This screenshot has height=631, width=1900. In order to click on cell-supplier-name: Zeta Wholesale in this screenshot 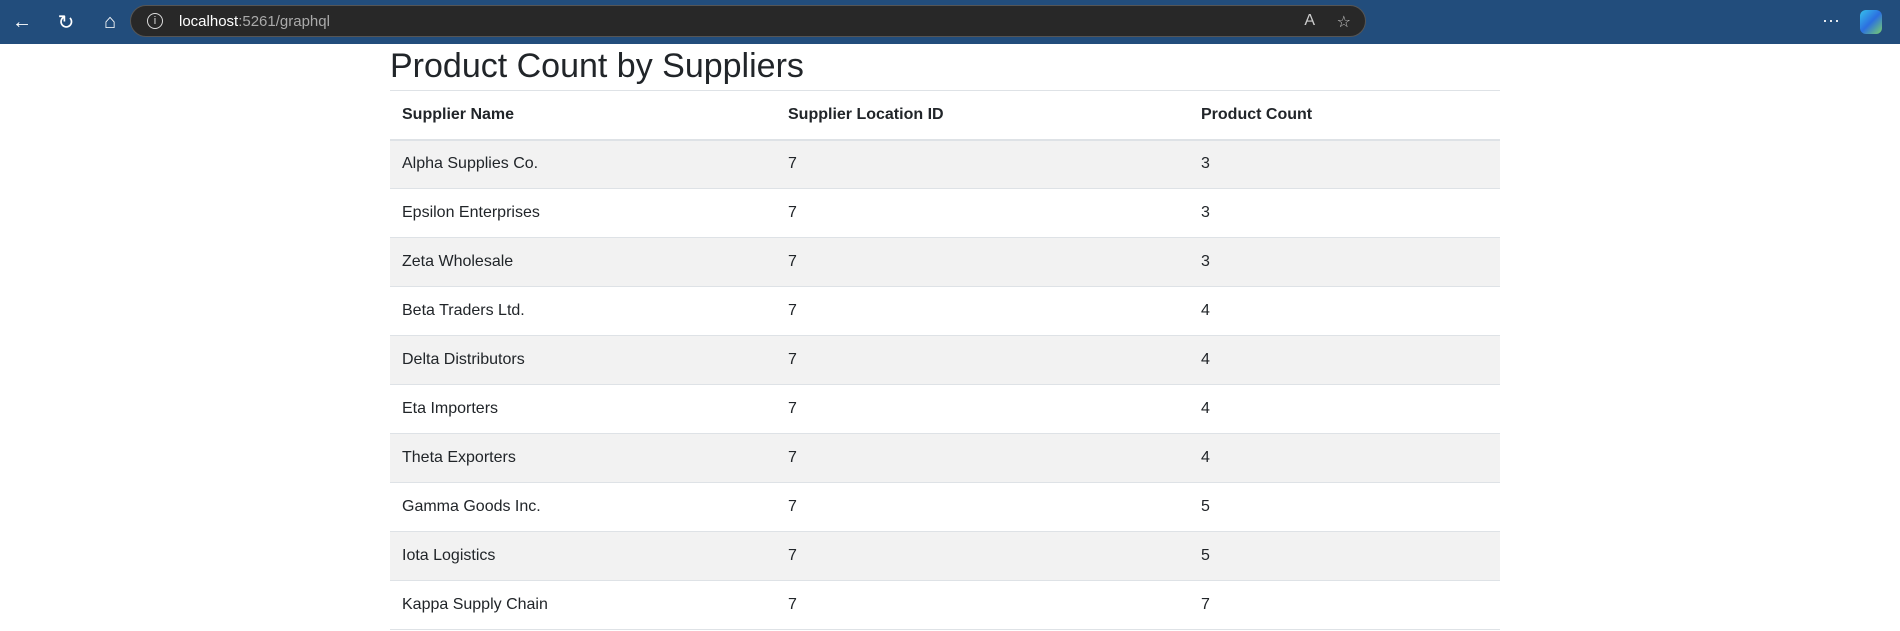, I will do `click(583, 262)`.